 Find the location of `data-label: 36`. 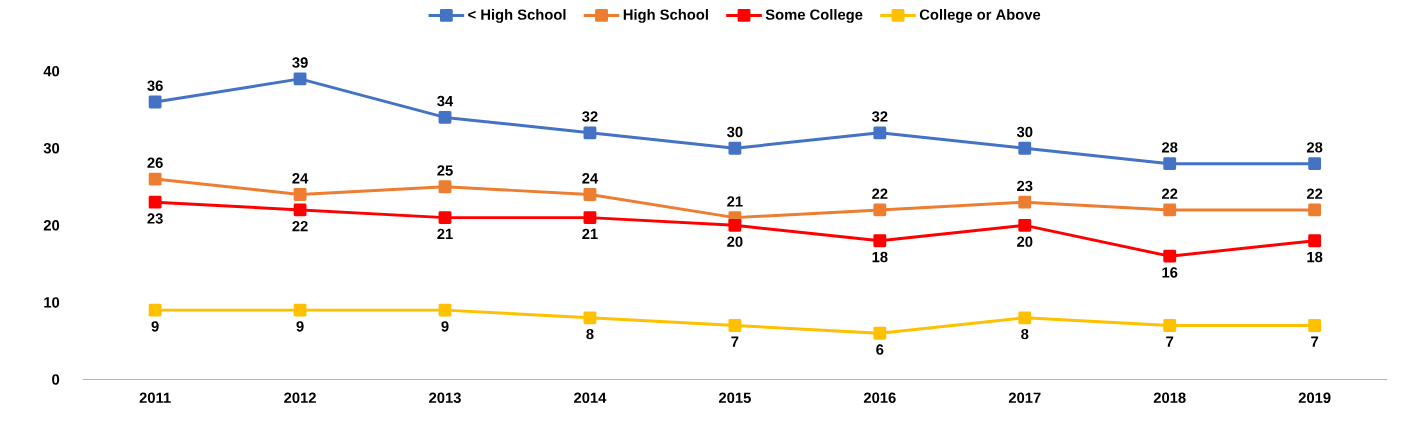

data-label: 36 is located at coordinates (155, 85).